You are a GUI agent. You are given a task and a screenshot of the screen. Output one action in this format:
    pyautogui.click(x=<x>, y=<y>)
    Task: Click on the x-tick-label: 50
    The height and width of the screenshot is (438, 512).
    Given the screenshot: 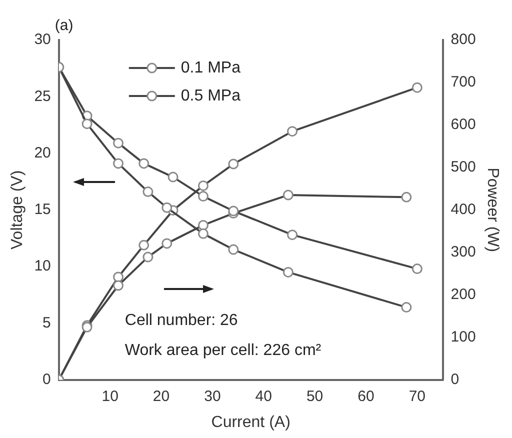 What is the action you would take?
    pyautogui.click(x=315, y=396)
    